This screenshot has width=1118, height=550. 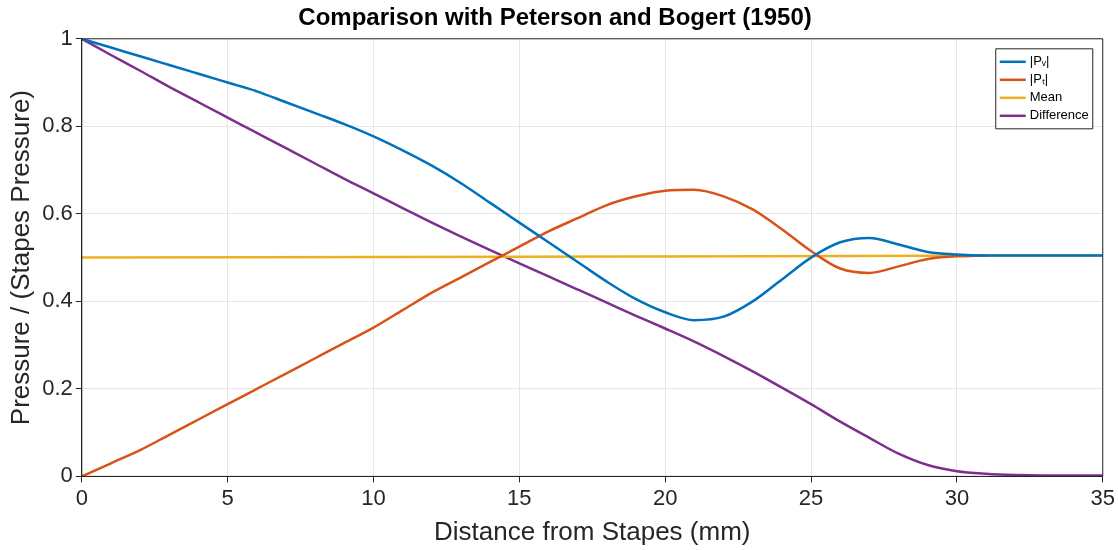 What do you see at coordinates (1039, 61) in the screenshot?
I see `legend-label: |Pᵥ|` at bounding box center [1039, 61].